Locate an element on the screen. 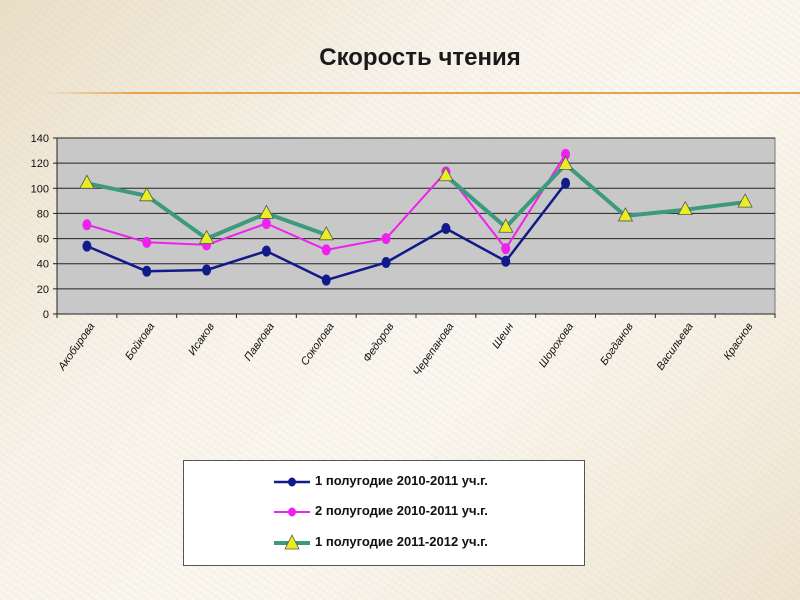  y-tick-label: 100 is located at coordinates (40, 189).